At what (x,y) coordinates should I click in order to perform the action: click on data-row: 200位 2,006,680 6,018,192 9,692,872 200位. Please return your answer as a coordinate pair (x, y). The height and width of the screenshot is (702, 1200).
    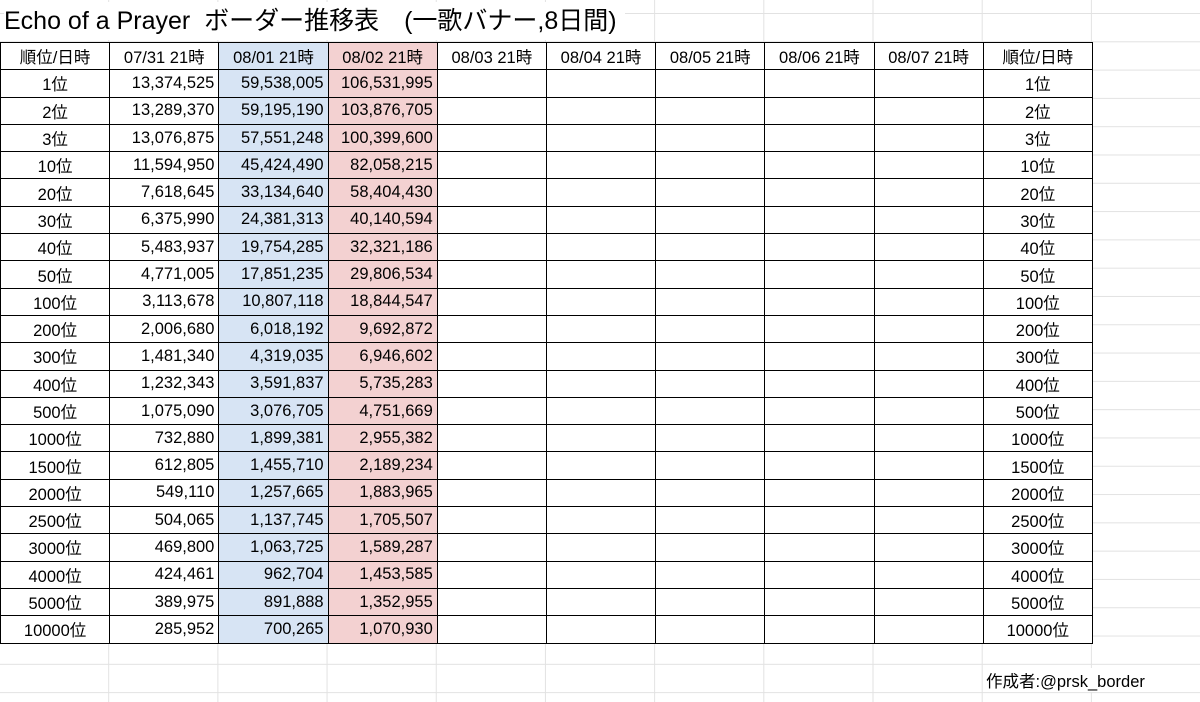
    Looking at the image, I should click on (546, 329).